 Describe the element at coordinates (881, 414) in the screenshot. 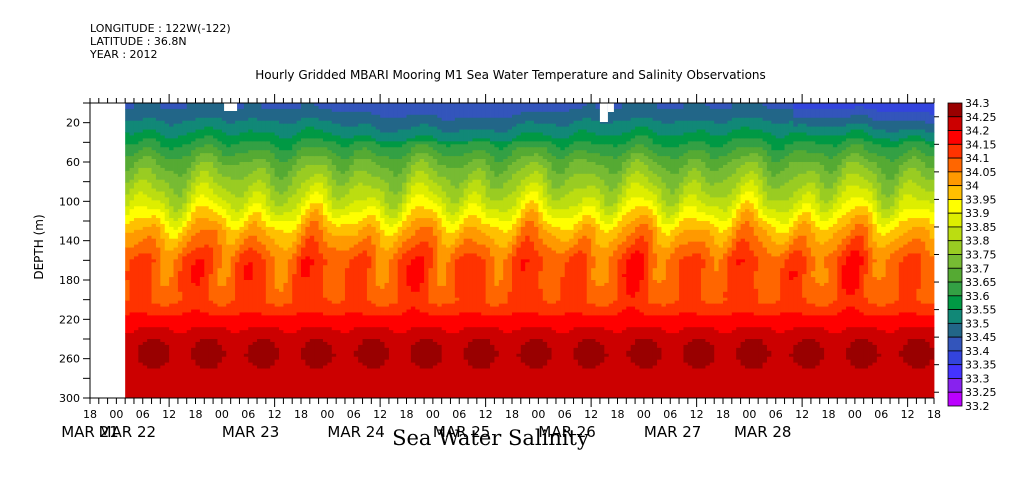

I see `x-hour-label: 06` at that location.